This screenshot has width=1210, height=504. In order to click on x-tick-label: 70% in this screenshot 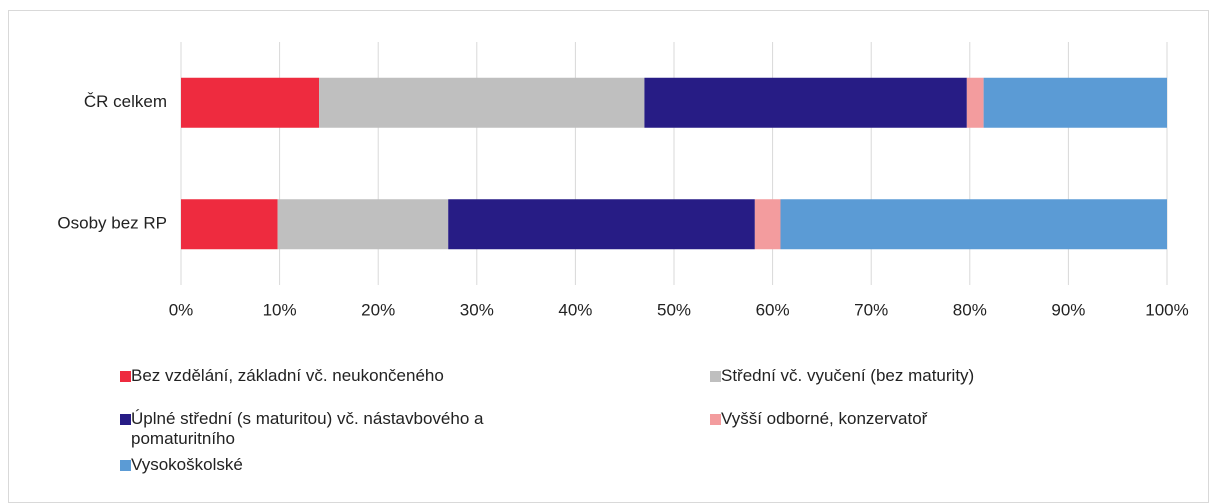, I will do `click(871, 309)`.